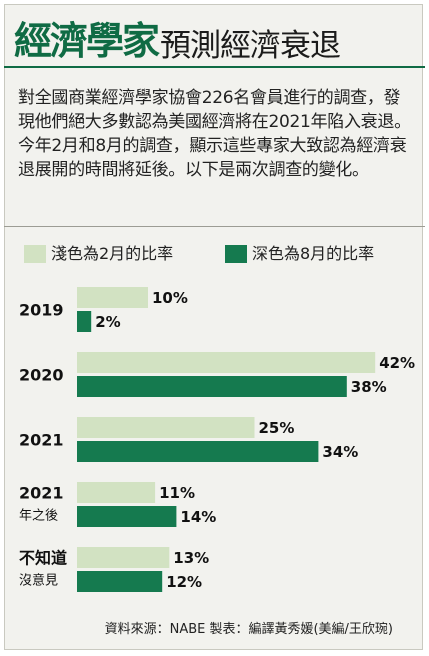 The image size is (429, 656). I want to click on category-label: 2019, so click(41, 310).